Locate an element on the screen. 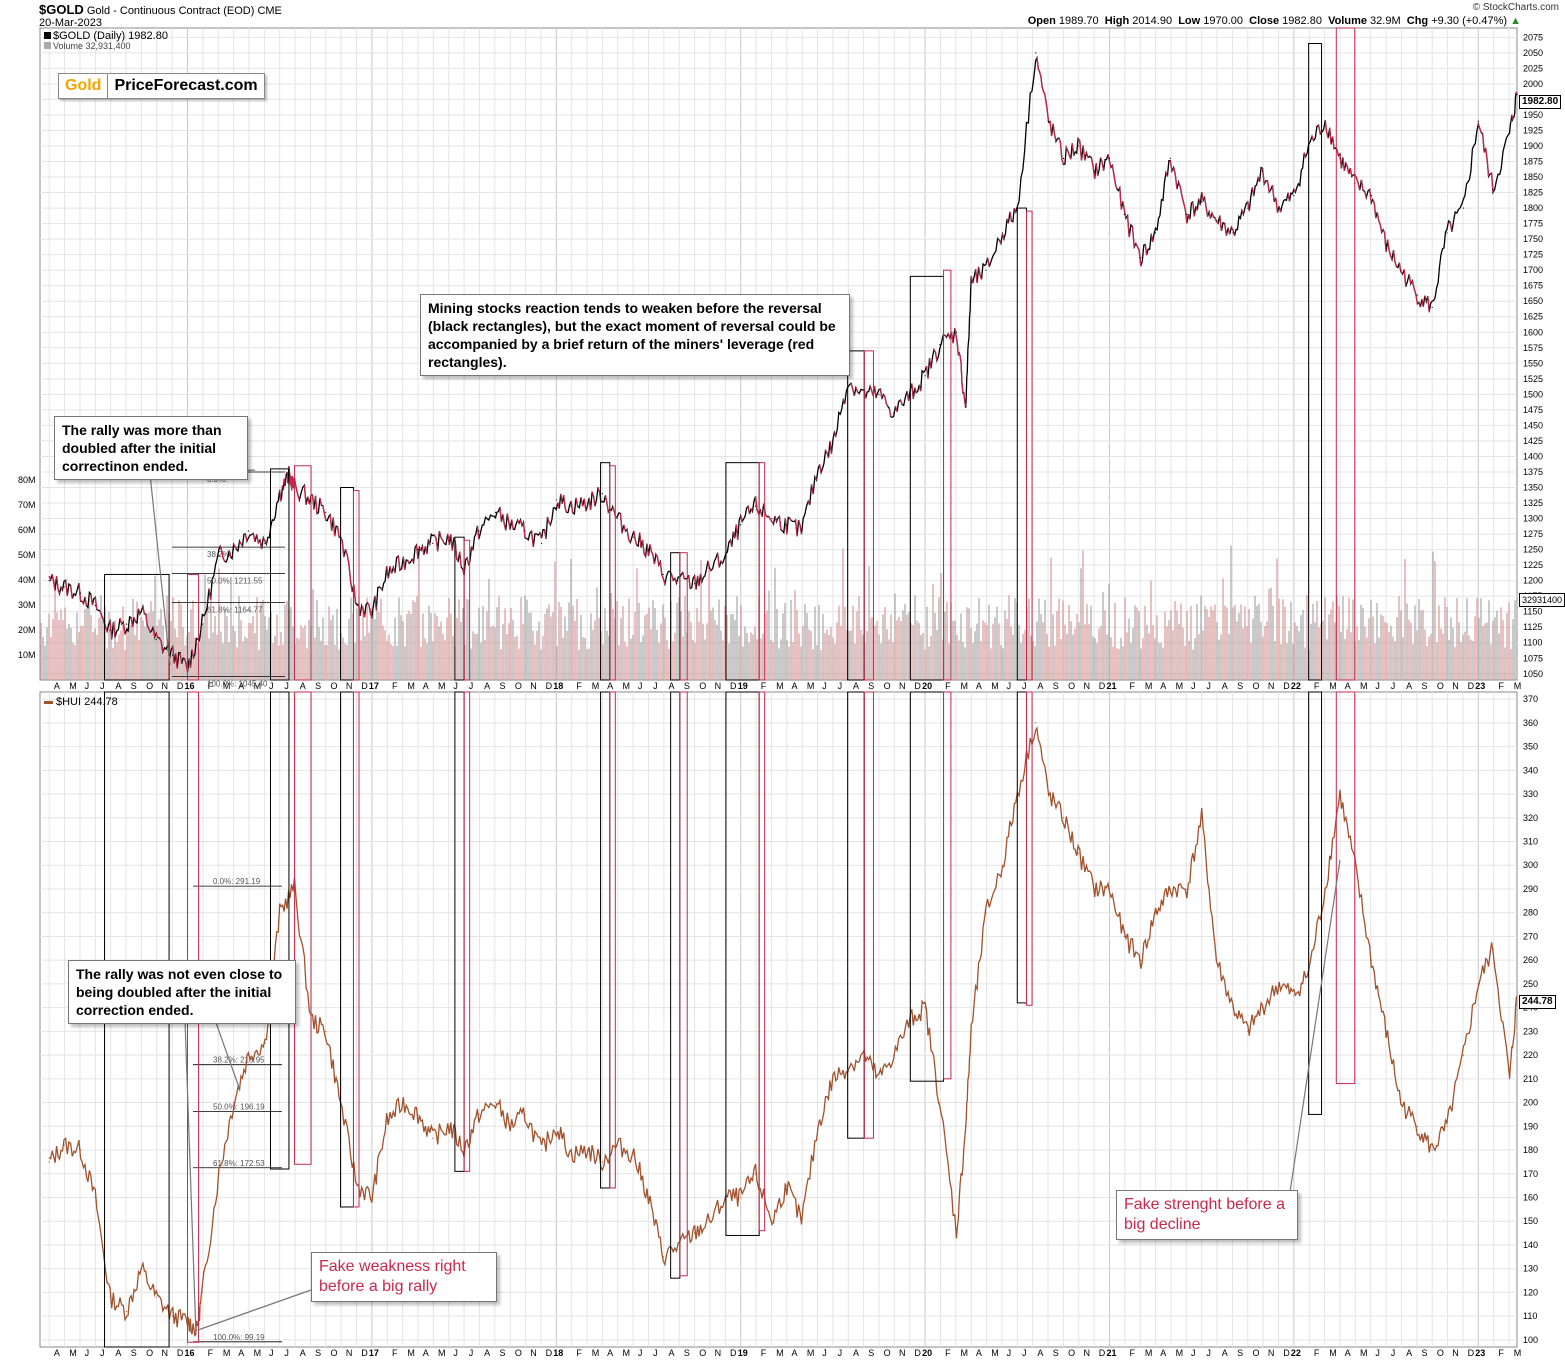 The height and width of the screenshot is (1362, 1565). hui-fibonacci-label: 100.0%: 99.19 is located at coordinates (239, 1337).